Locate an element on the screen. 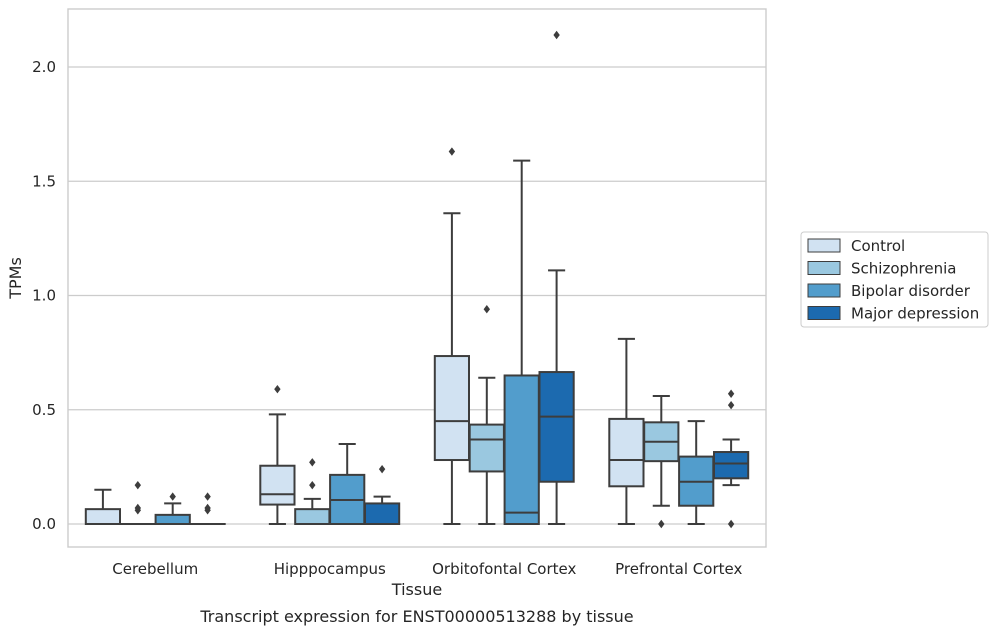 The height and width of the screenshot is (638, 997). y-tick-label: 1.5 is located at coordinates (44, 181).